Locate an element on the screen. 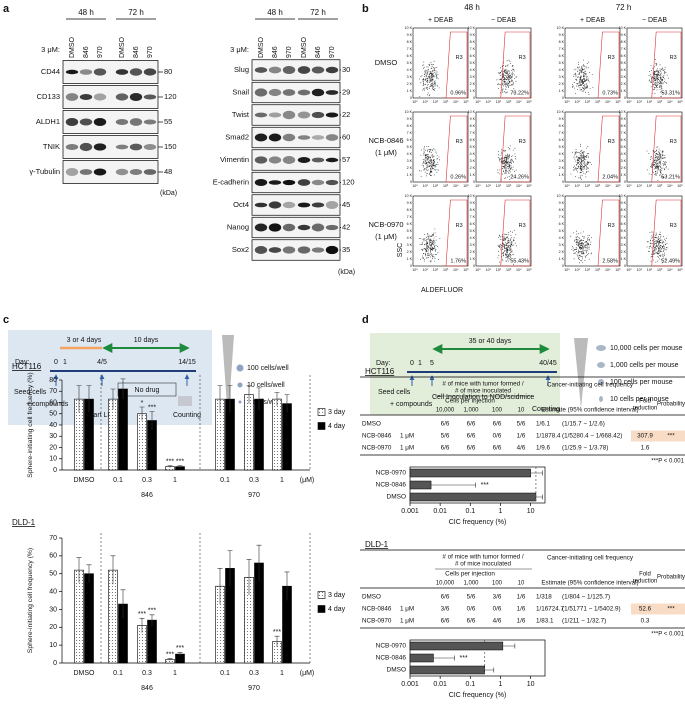  fold-reduction: 0.3 is located at coordinates (645, 621).